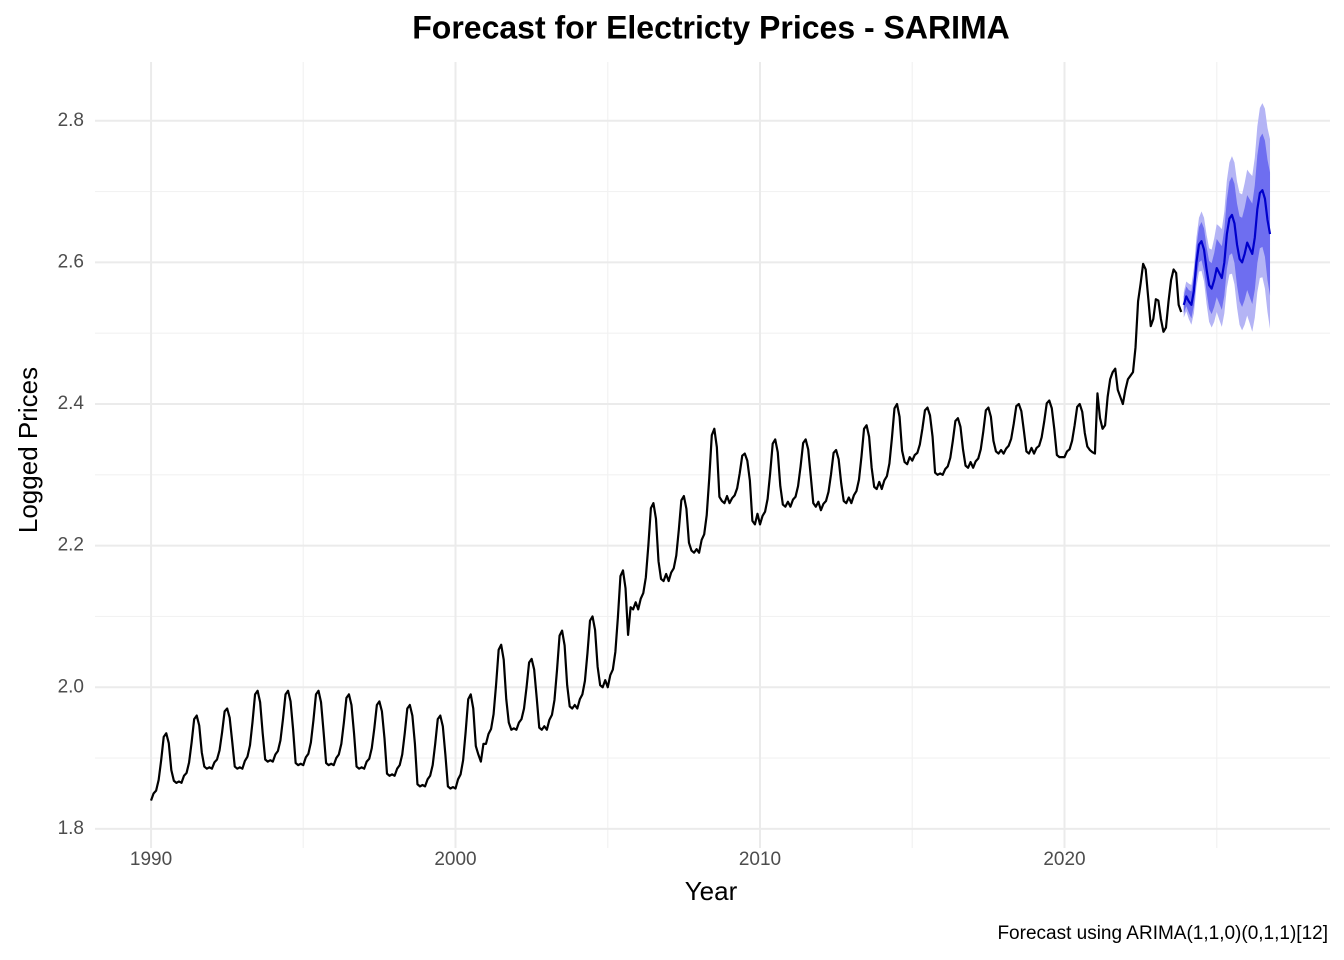 This screenshot has height=960, width=1344. Describe the element at coordinates (711, 891) in the screenshot. I see `x-axis-label: Year` at that location.